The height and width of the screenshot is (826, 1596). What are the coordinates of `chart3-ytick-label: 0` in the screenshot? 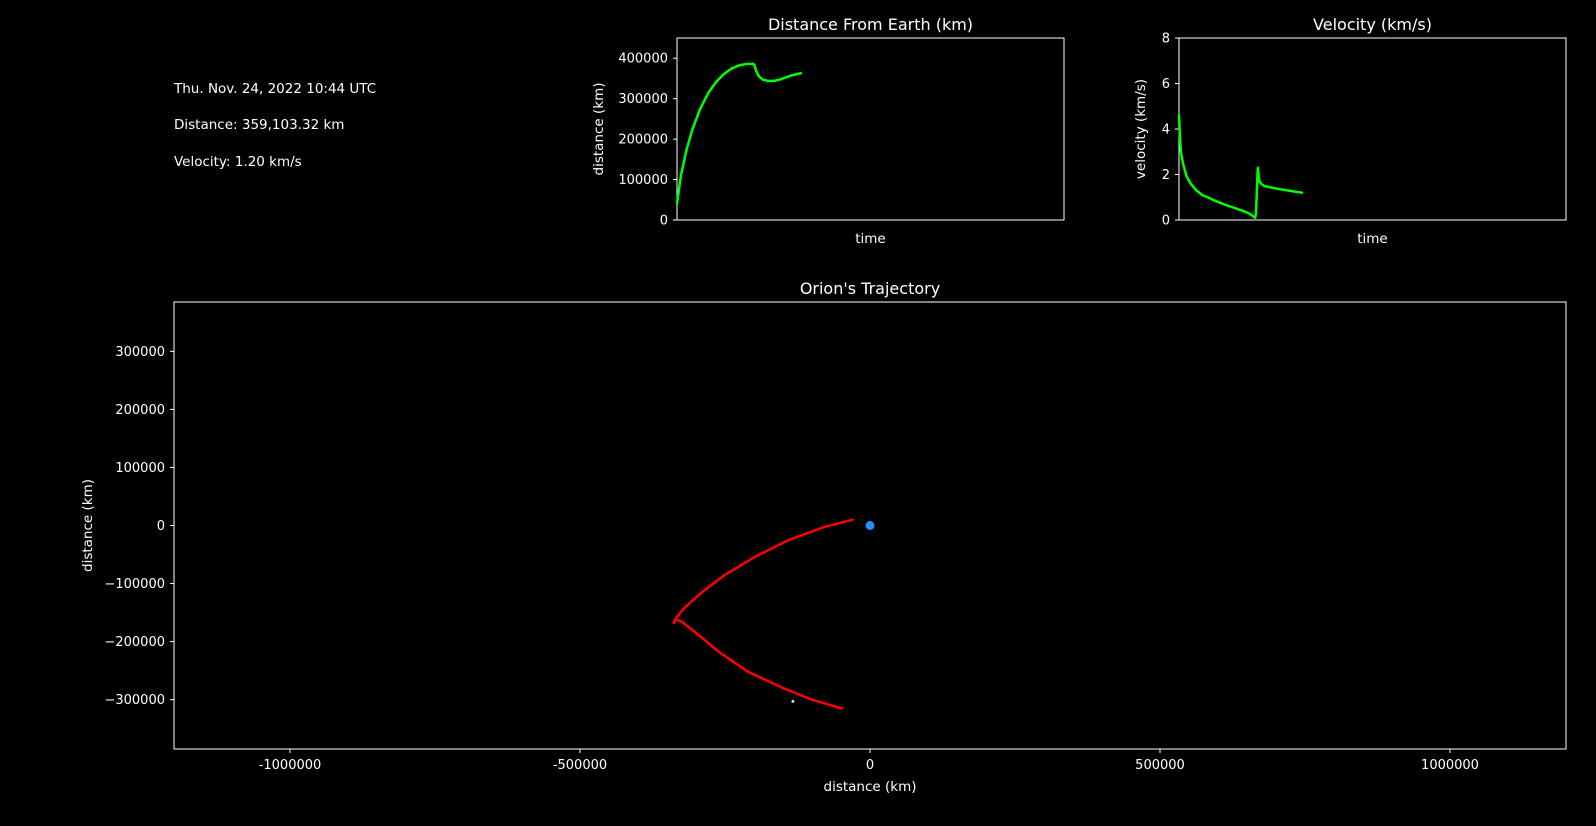 It's located at (161, 526).